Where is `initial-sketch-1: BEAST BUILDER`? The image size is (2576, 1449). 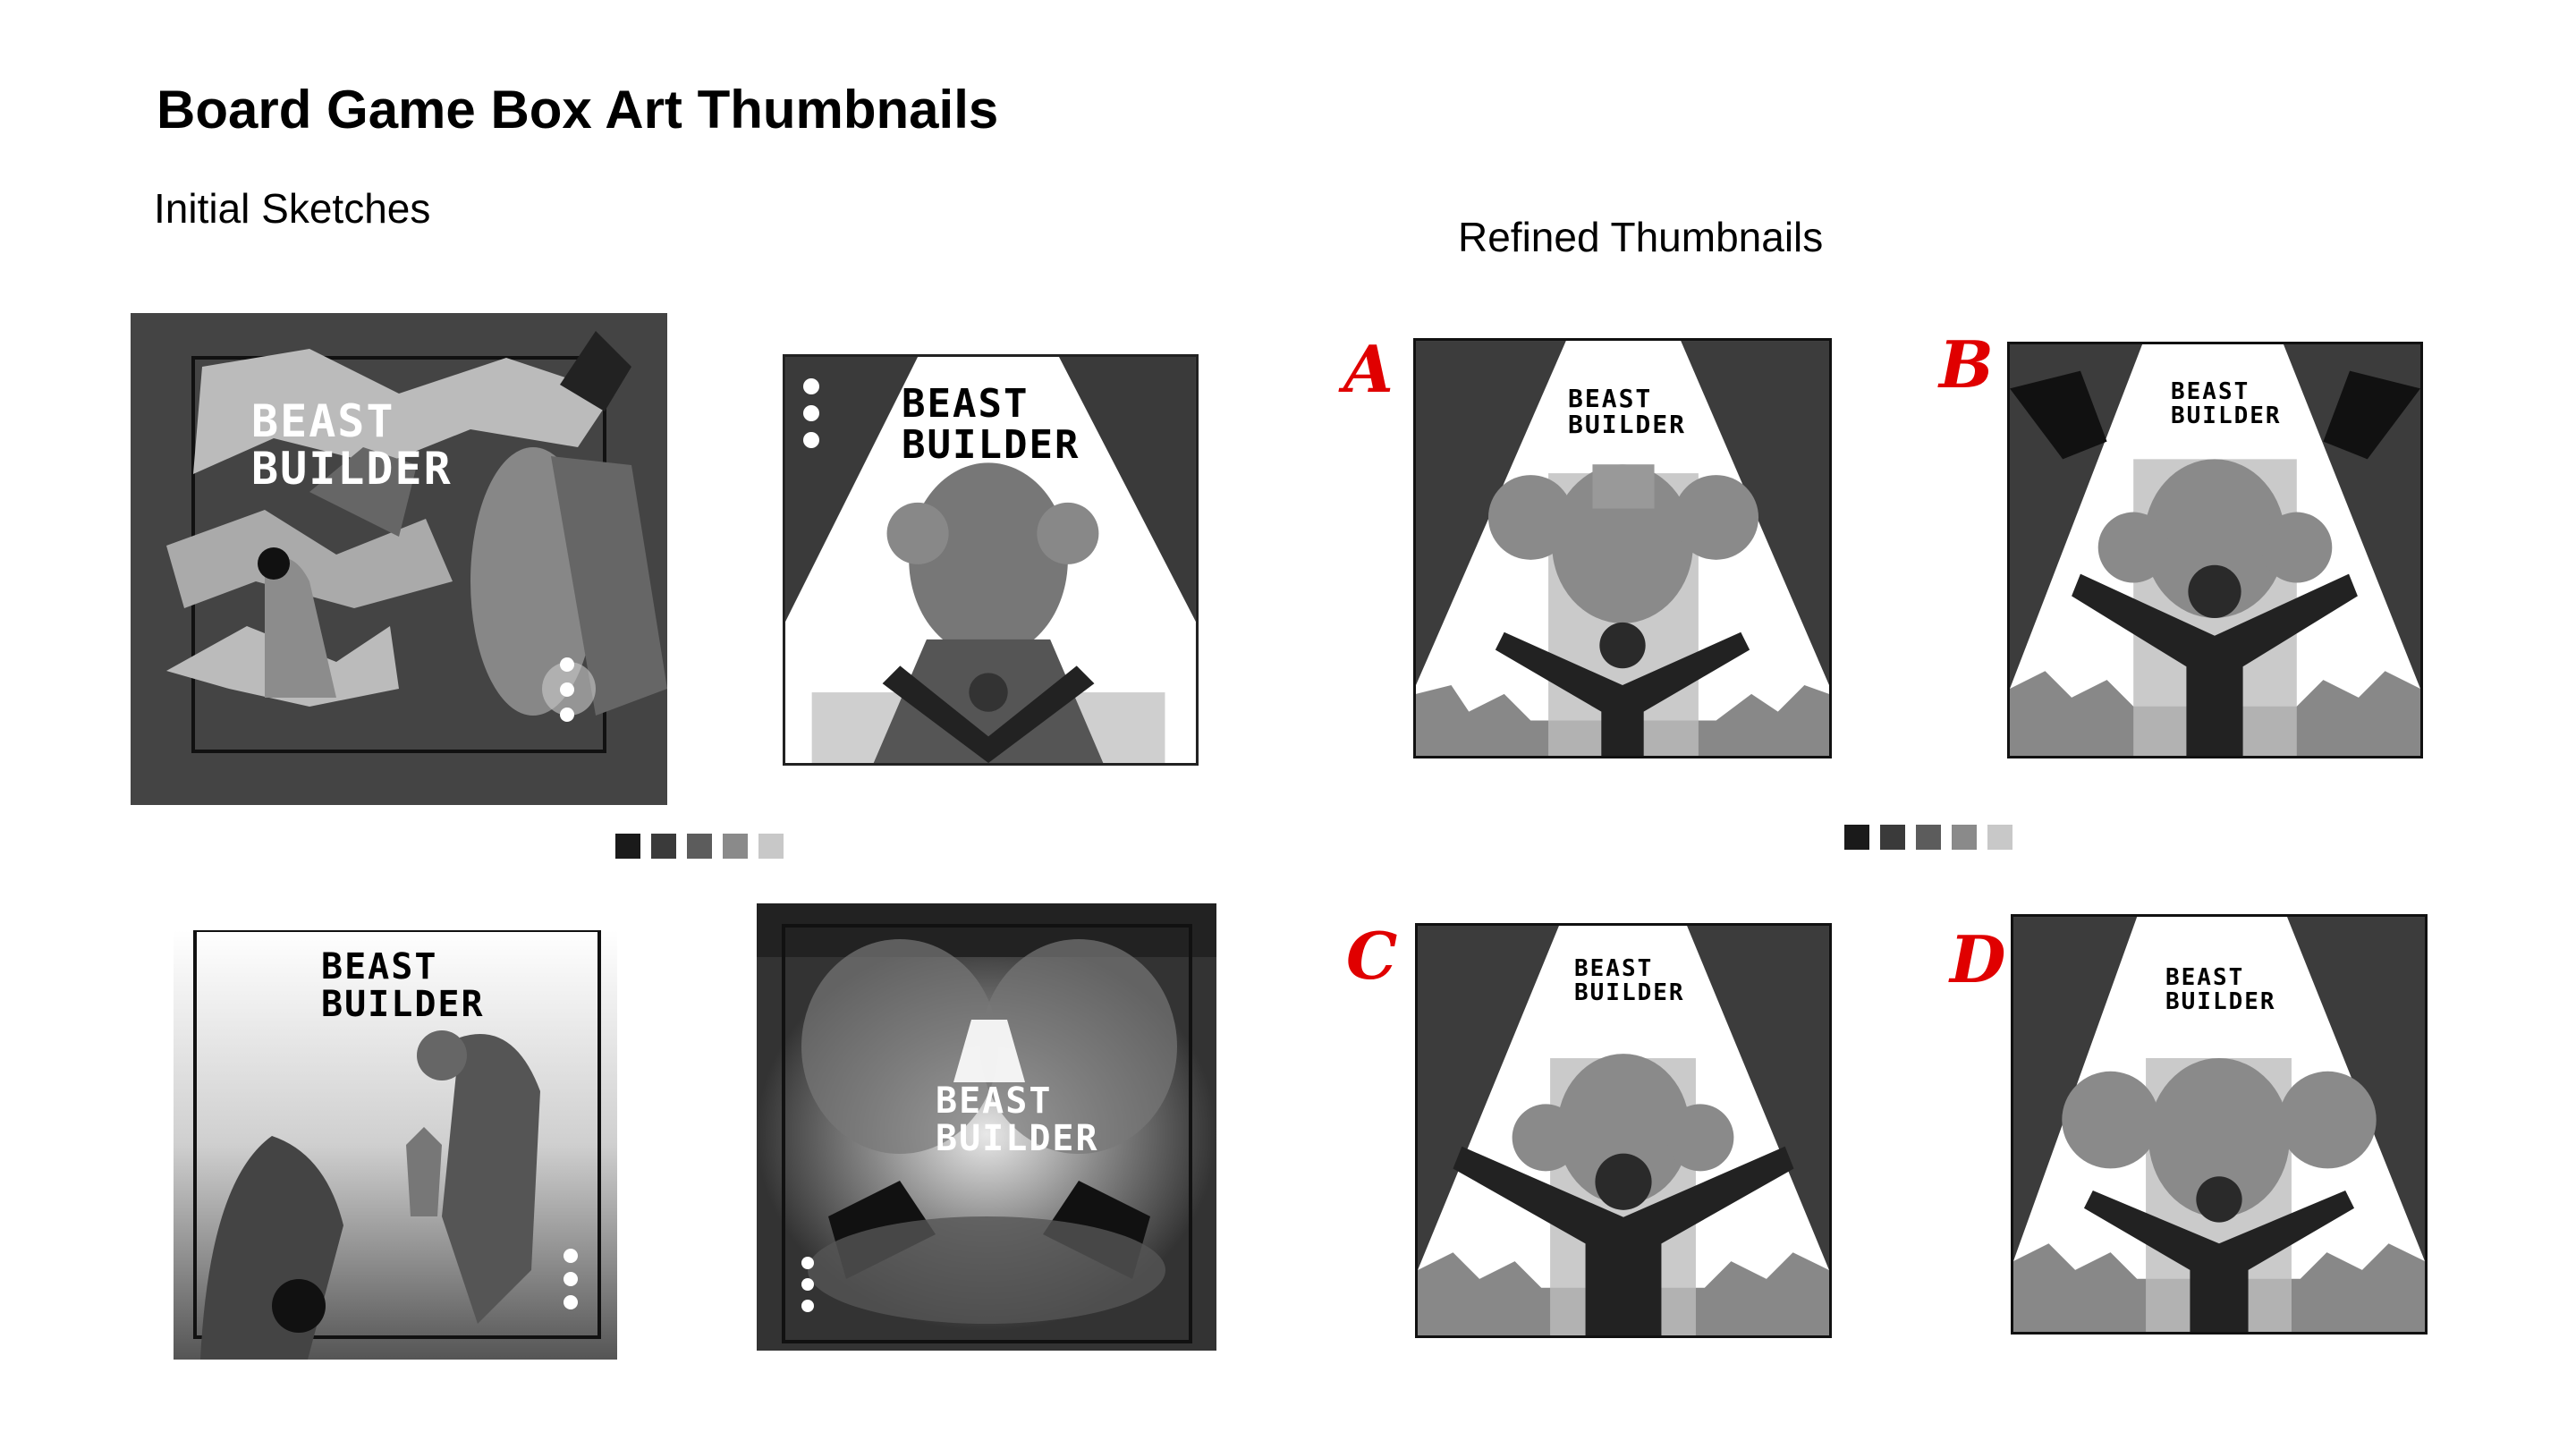
initial-sketch-1: BEAST BUILDER is located at coordinates (399, 559).